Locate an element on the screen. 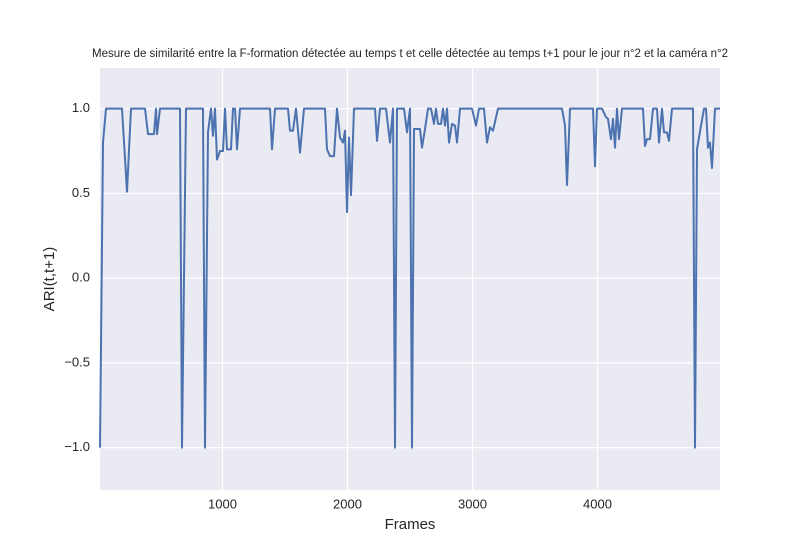 The height and width of the screenshot is (550, 800). y-axis-label: ARI(t,t+1) is located at coordinates (49, 279).